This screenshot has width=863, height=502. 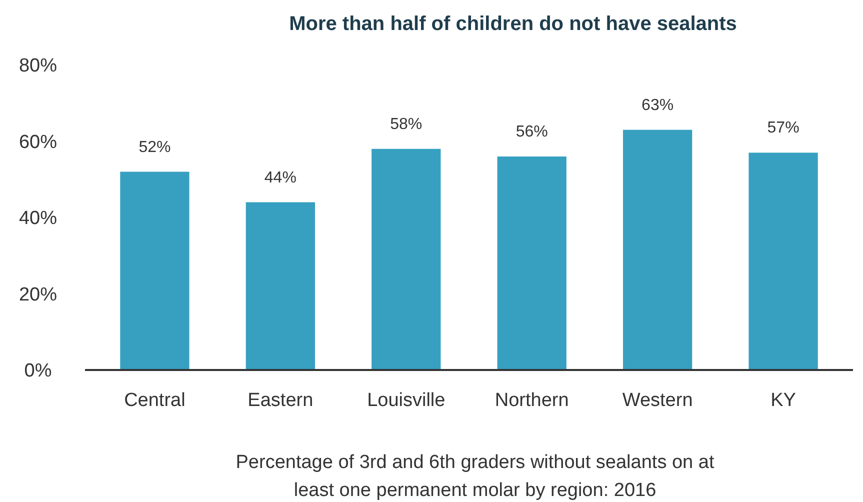 What do you see at coordinates (783, 400) in the screenshot?
I see `x-tick-label: KY` at bounding box center [783, 400].